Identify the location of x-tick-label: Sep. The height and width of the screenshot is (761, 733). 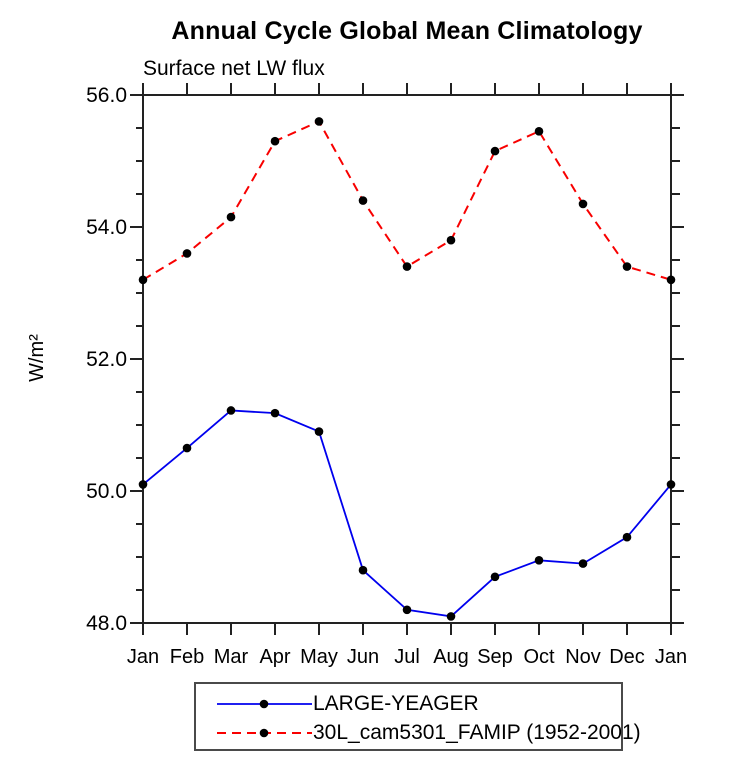
(495, 657).